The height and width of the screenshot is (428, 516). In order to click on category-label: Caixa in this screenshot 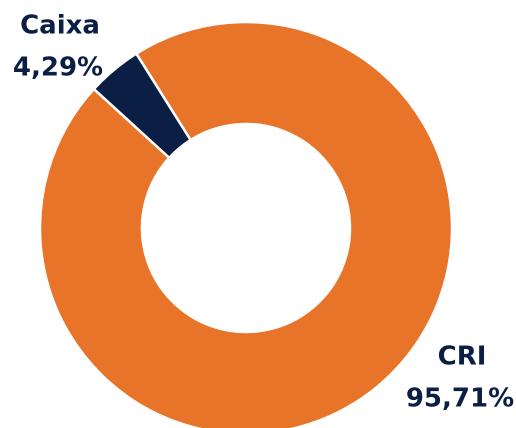, I will do `click(60, 26)`.